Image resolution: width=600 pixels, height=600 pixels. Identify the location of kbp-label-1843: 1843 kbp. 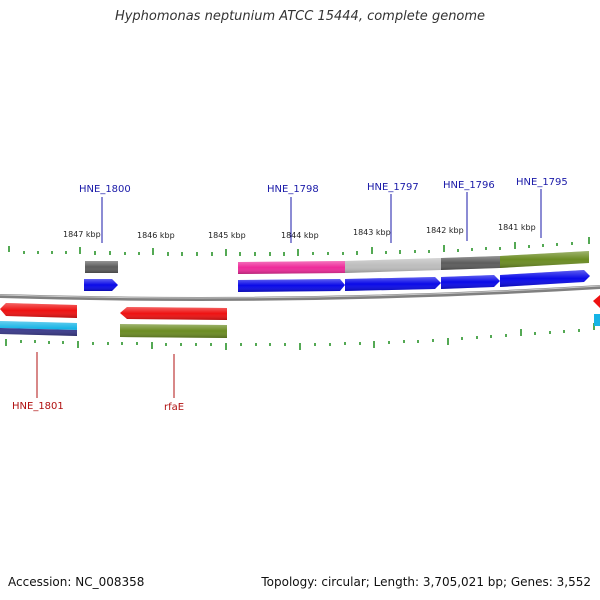
(372, 232).